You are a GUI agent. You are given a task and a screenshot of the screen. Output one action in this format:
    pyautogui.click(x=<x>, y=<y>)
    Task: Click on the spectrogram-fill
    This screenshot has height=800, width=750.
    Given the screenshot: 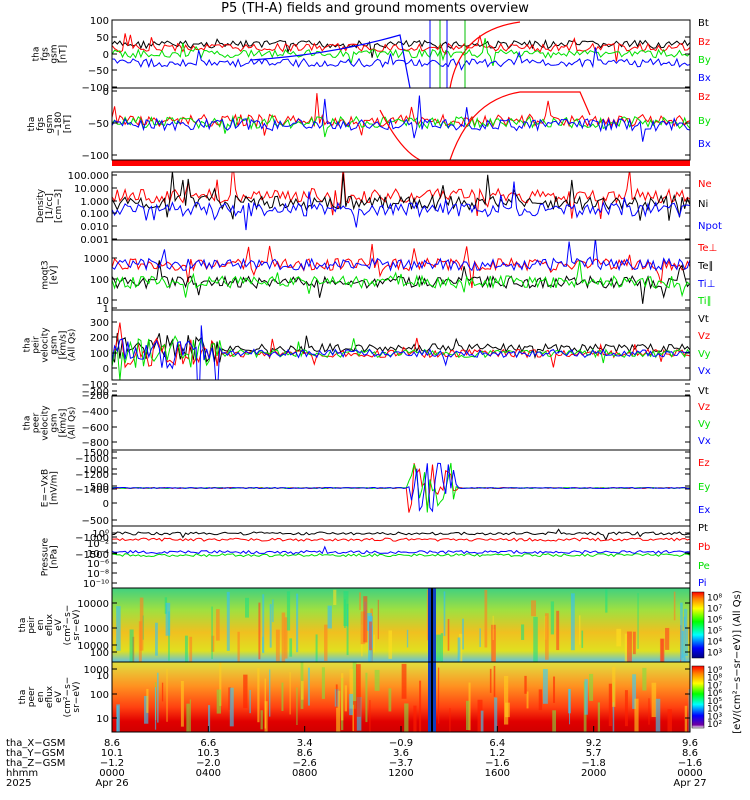 What is the action you would take?
    pyautogui.click(x=401, y=697)
    